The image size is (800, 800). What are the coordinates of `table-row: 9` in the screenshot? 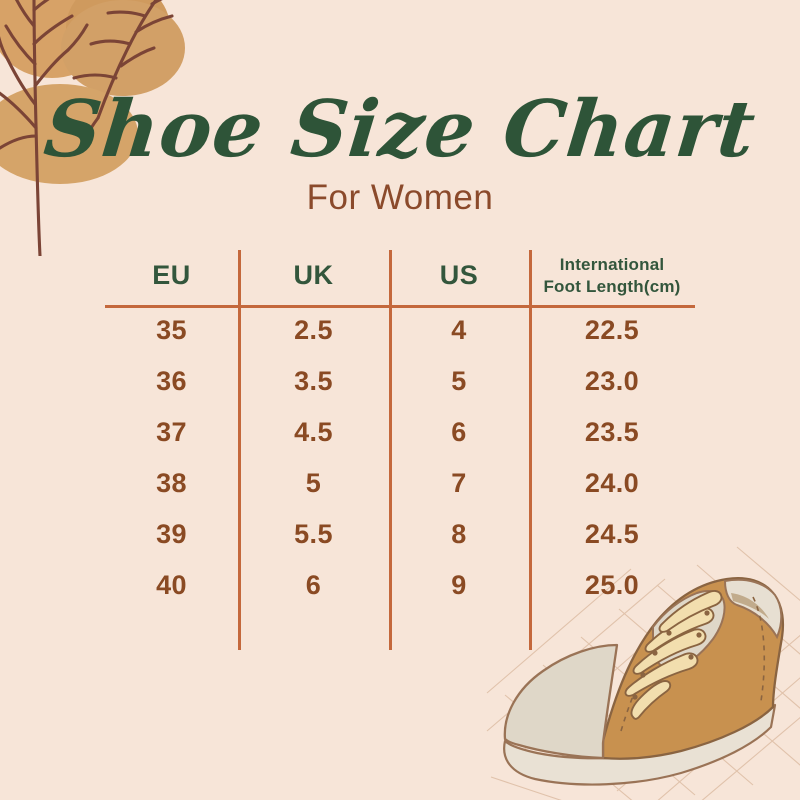 It's located at (459, 585).